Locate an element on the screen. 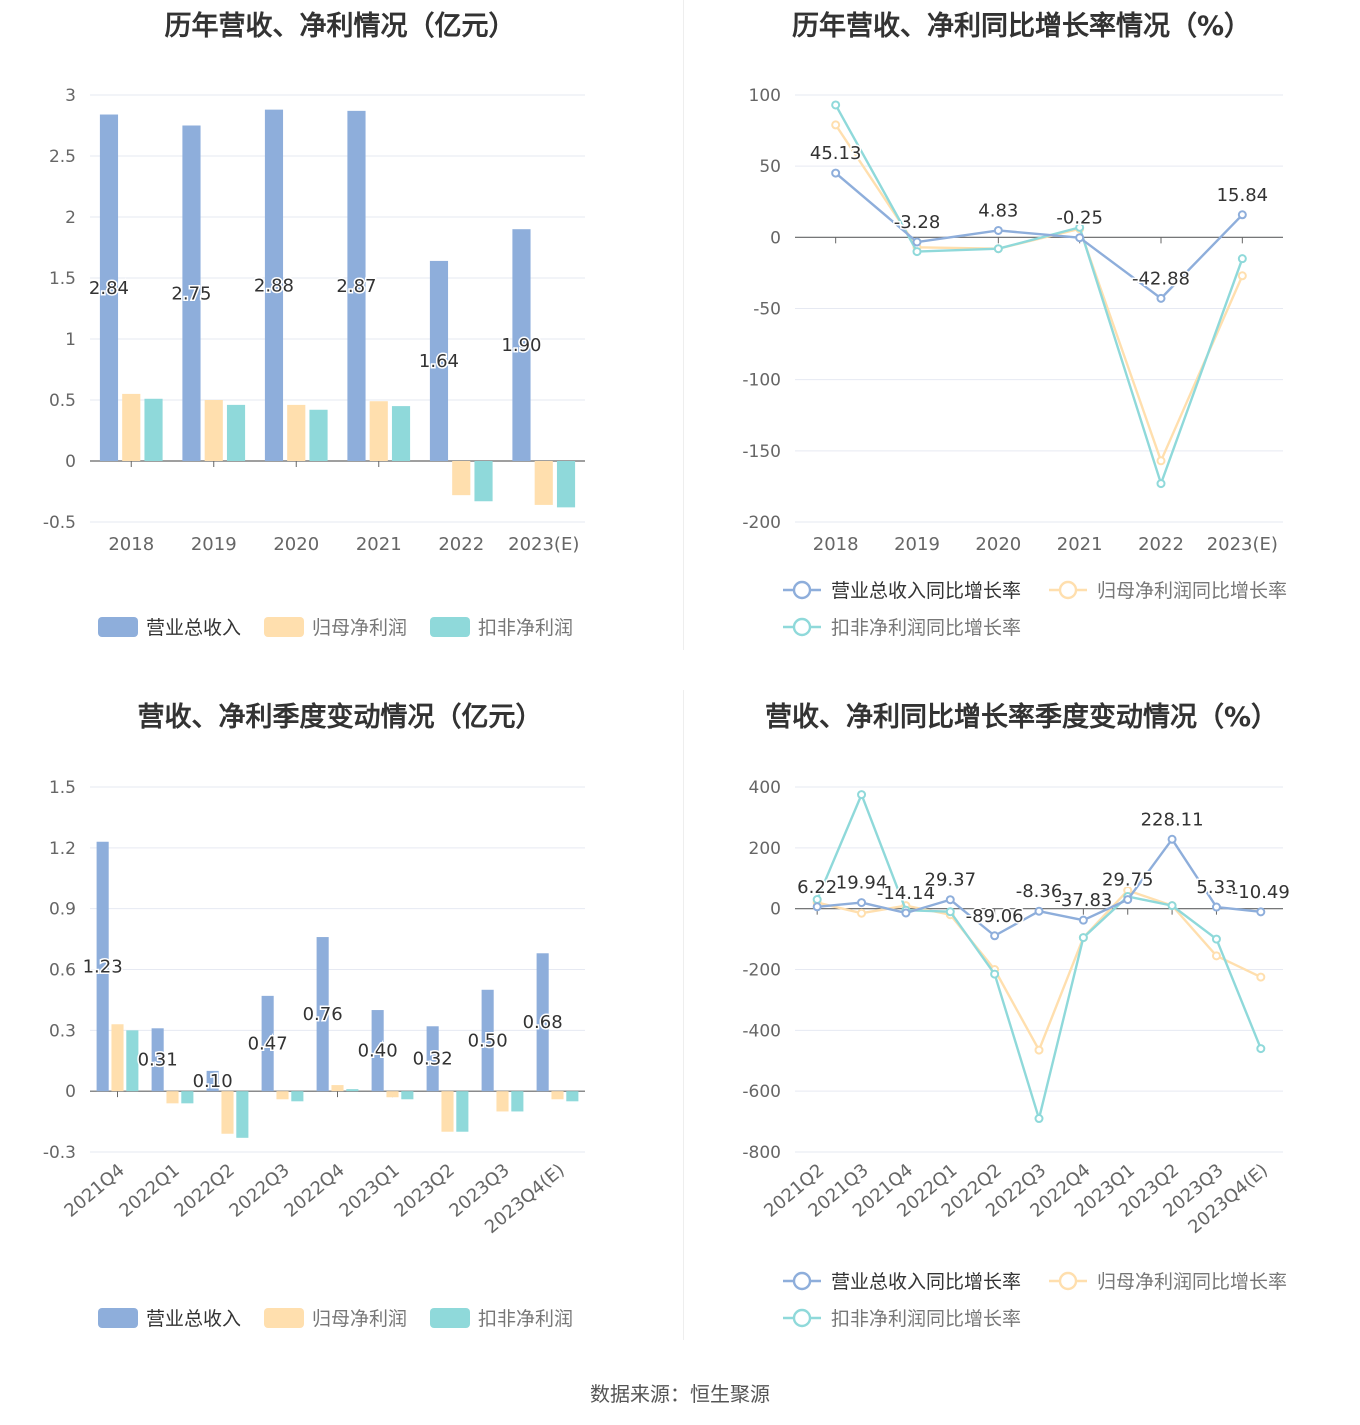  x-tick-label: 2023(E) is located at coordinates (543, 544).